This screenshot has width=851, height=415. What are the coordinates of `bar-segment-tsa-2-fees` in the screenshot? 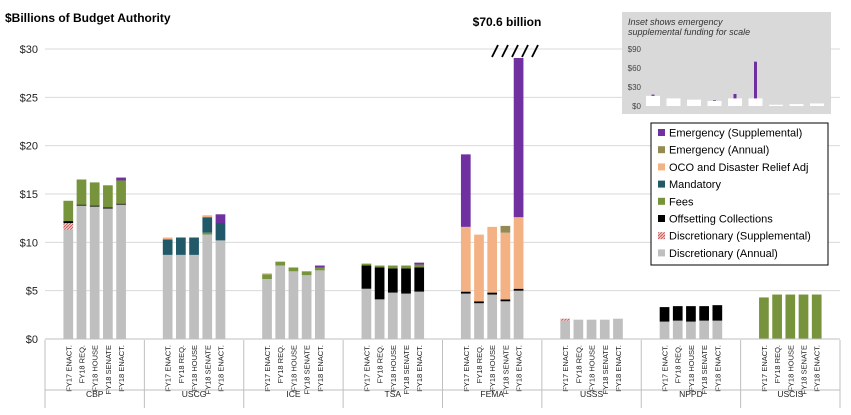 It's located at (392, 267).